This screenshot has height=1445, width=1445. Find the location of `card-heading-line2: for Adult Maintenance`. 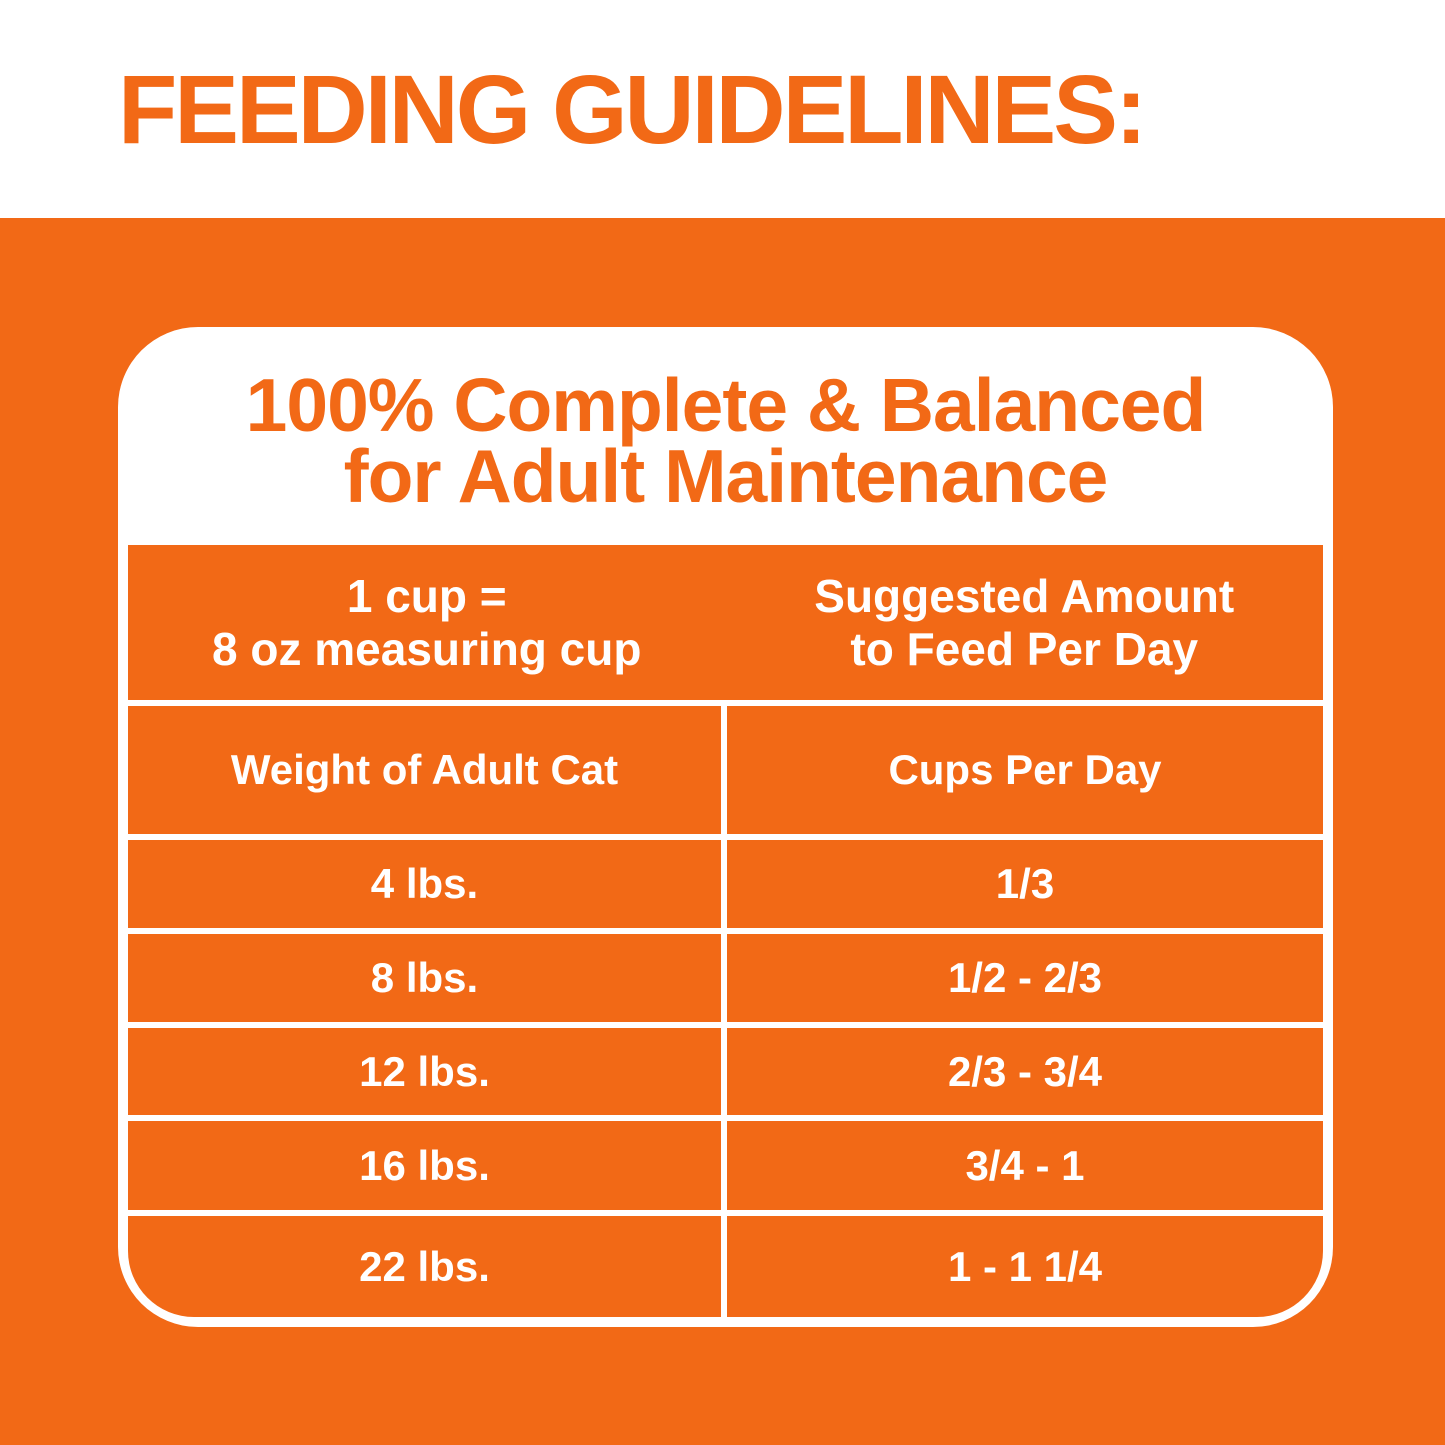

card-heading-line2: for Adult Maintenance is located at coordinates (726, 476).